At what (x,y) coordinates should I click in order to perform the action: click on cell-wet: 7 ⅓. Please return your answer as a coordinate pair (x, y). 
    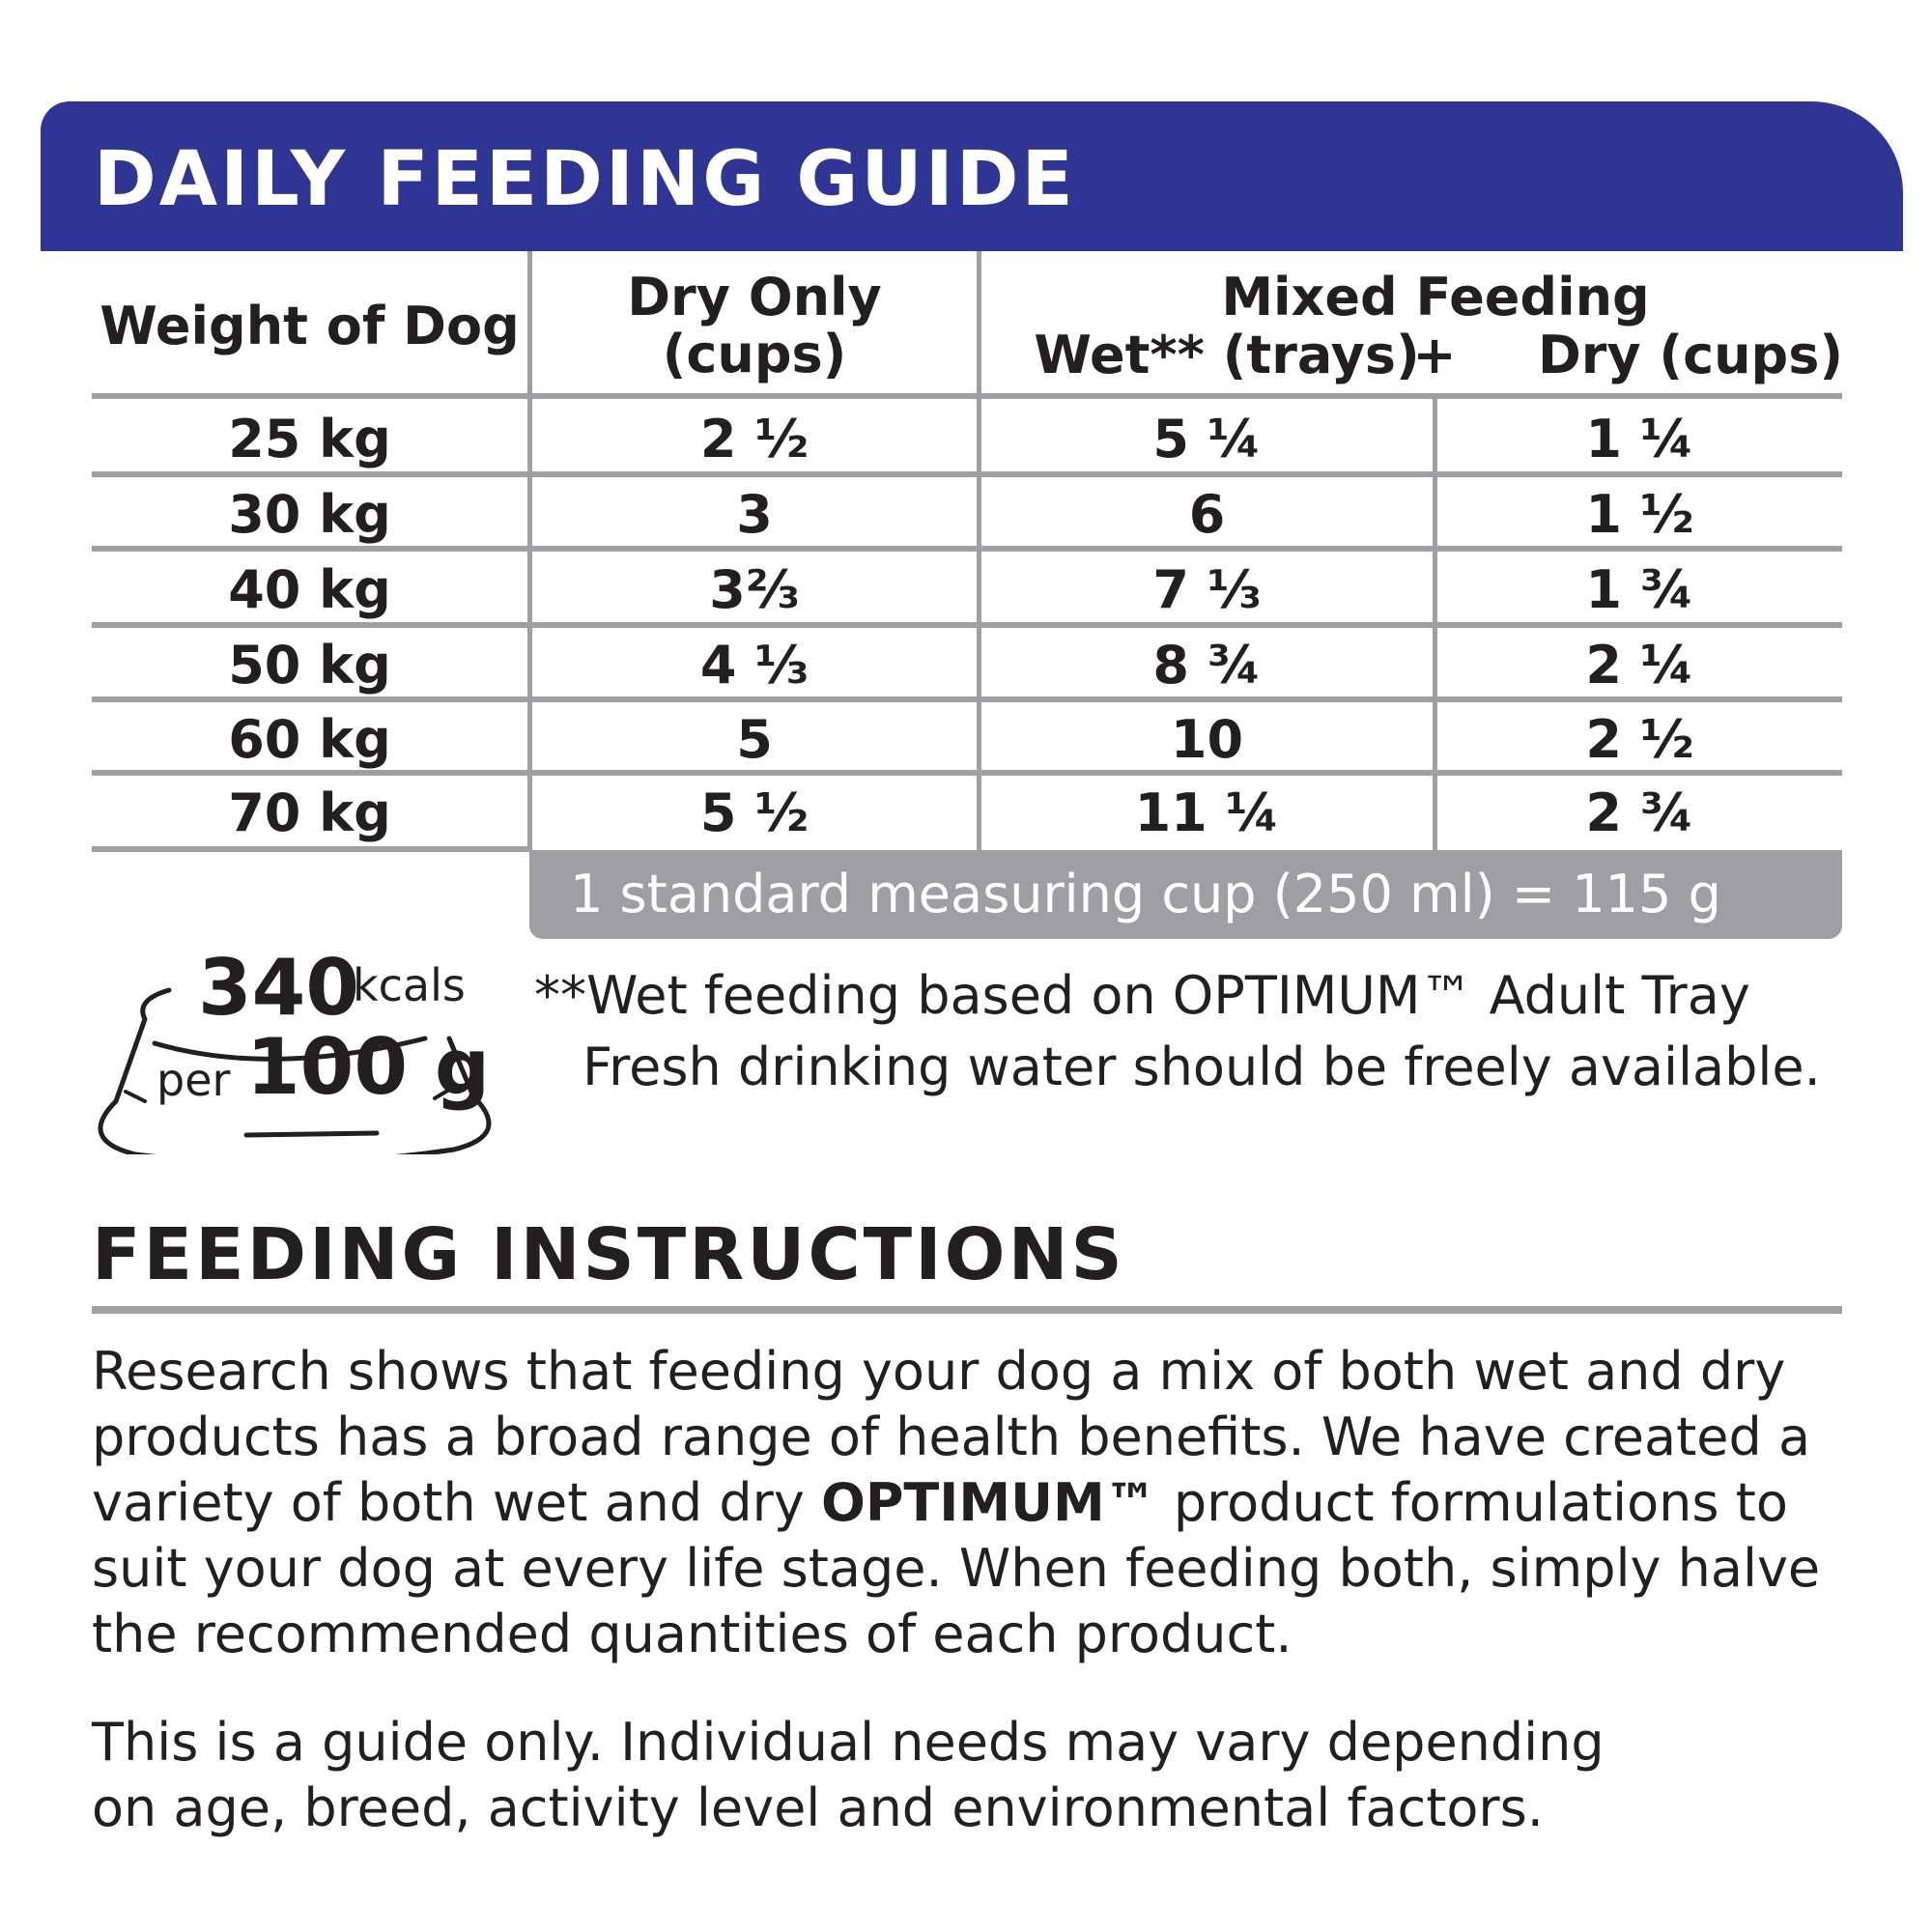
    Looking at the image, I should click on (1207, 589).